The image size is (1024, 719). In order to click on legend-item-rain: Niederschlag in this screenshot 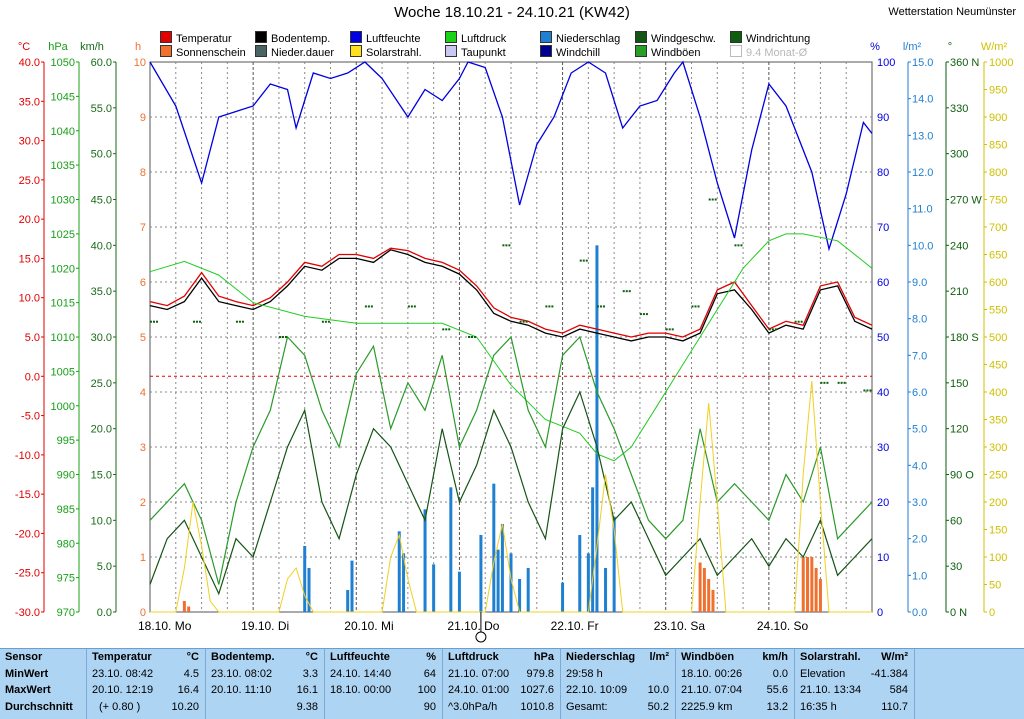, I will do `click(580, 38)`.